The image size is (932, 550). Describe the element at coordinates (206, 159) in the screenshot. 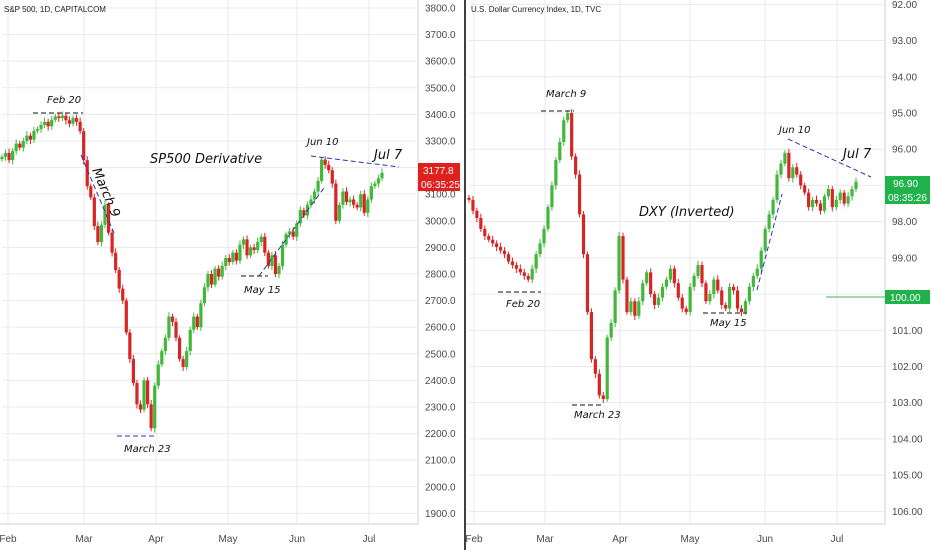

I see `left-annotation-title: SP500 Derivative` at that location.